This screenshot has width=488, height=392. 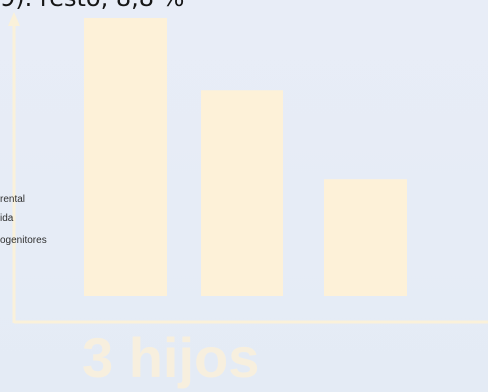 I want to click on y-axis-arrow, so click(x=14, y=19).